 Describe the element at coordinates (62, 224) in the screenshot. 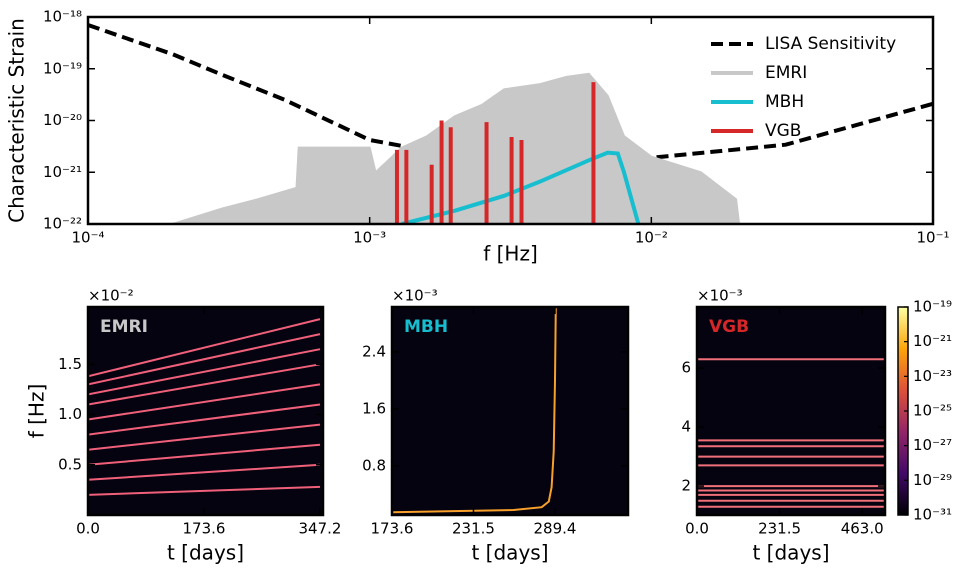

I see `y-tick-label: 10⁻²²` at that location.